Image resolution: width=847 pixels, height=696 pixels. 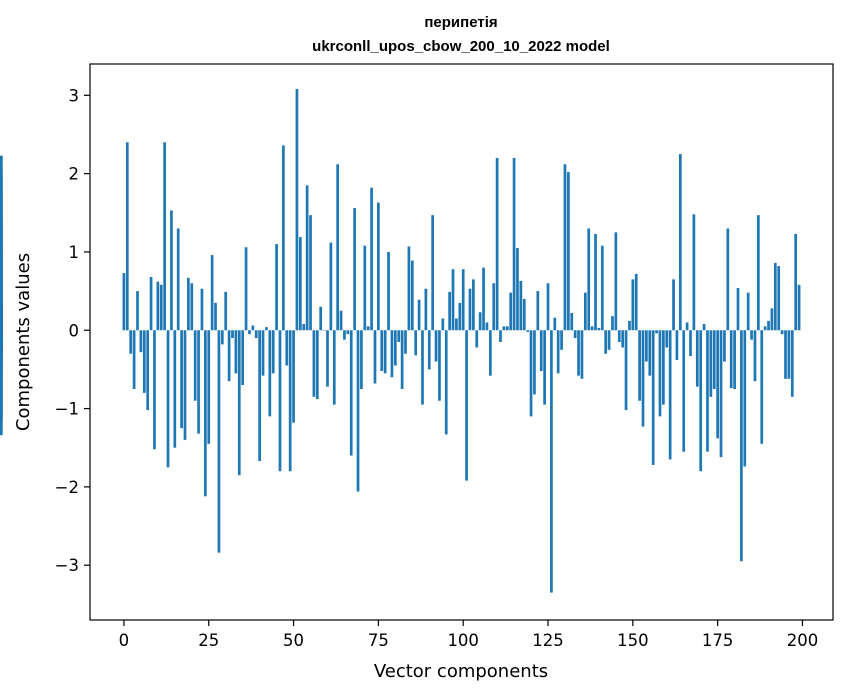 I want to click on x-tick-label: 0, so click(x=124, y=640).